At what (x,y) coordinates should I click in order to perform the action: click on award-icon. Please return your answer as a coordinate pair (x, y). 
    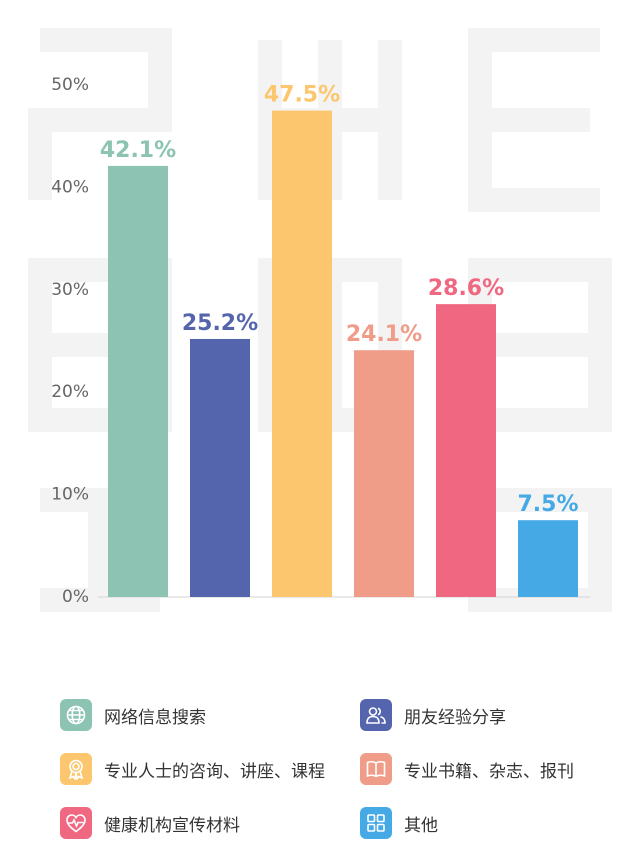
    Looking at the image, I should click on (76, 769).